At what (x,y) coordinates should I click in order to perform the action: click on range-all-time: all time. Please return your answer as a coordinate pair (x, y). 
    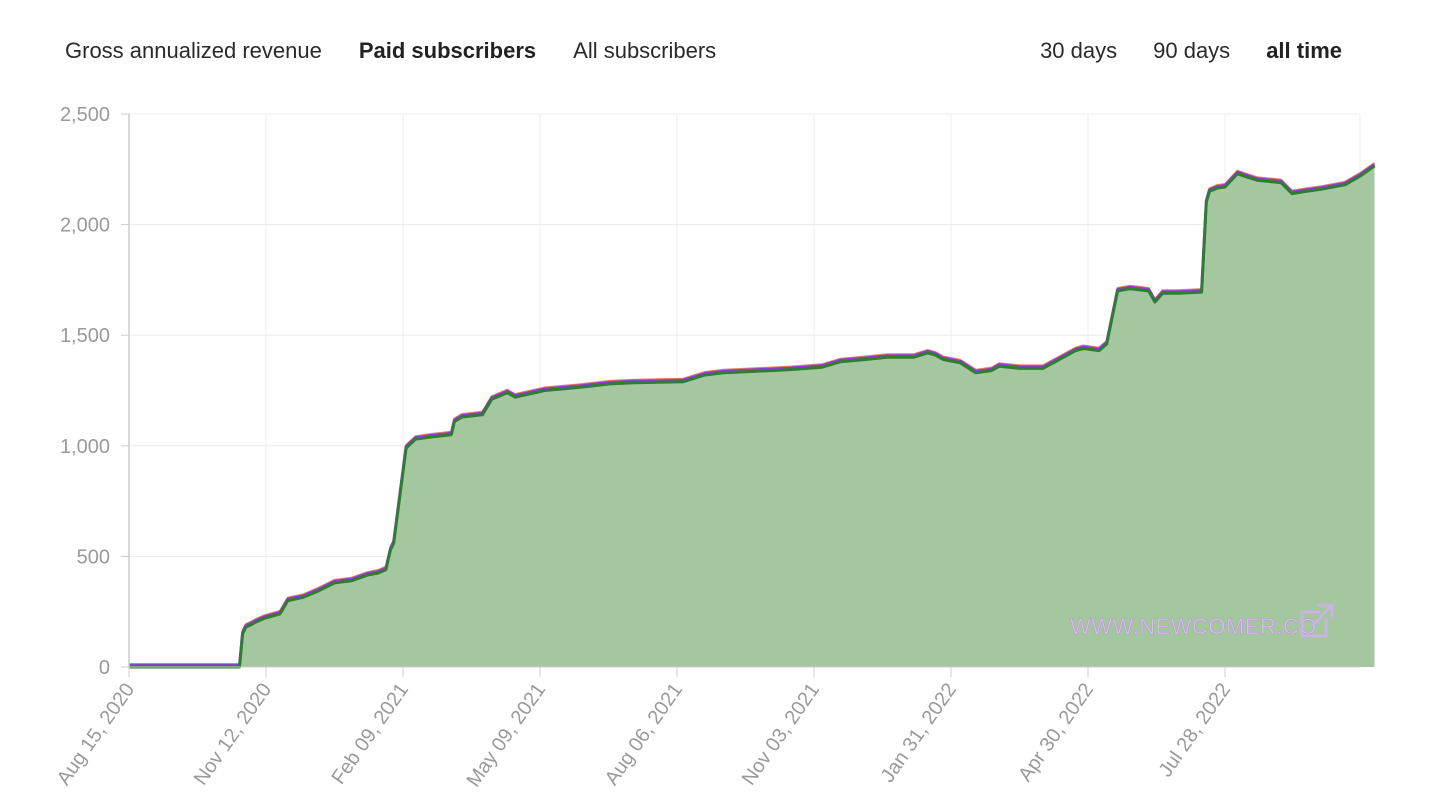
    Looking at the image, I should click on (1304, 50).